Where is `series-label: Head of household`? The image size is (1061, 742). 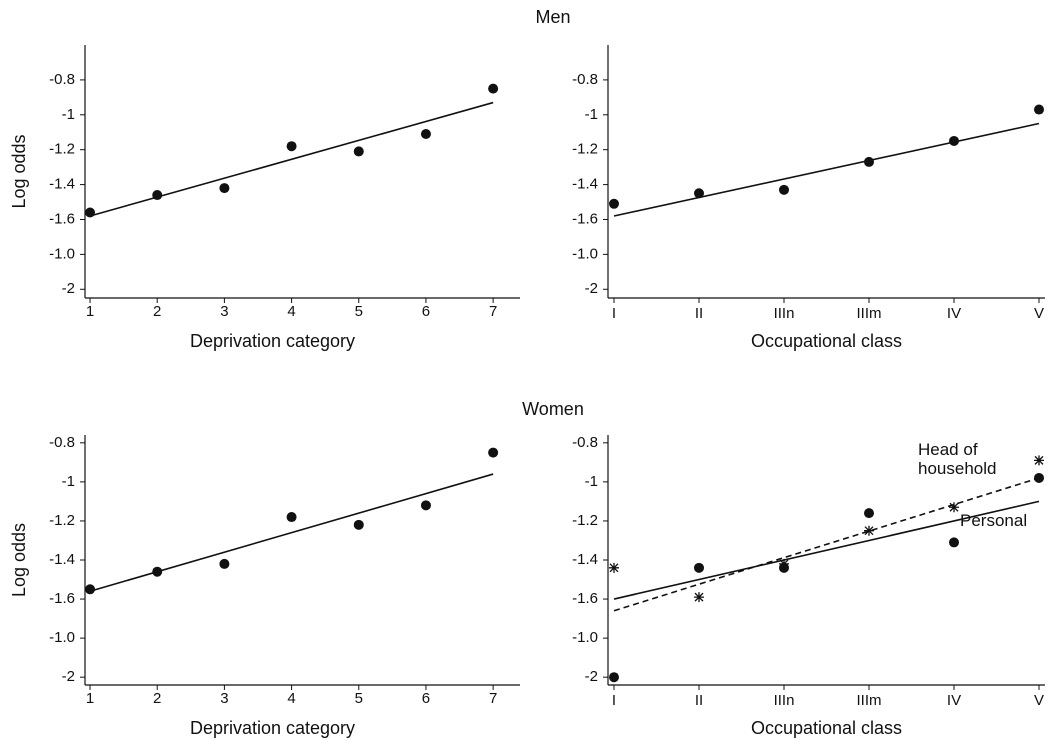
series-label: Head of household is located at coordinates (957, 459).